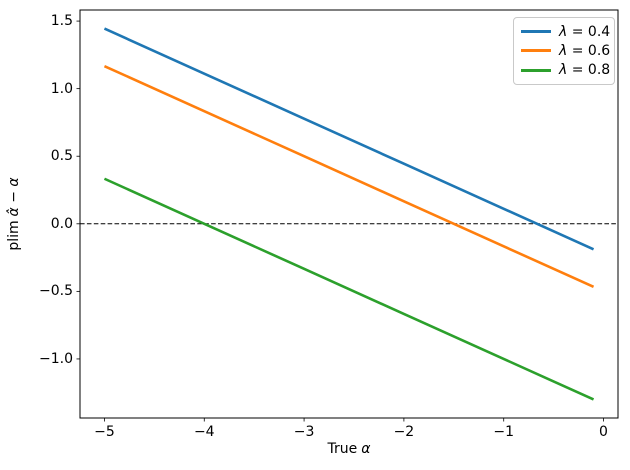 The image size is (630, 470). What do you see at coordinates (61, 88) in the screenshot?
I see `y-tick-label: 1.0` at bounding box center [61, 88].